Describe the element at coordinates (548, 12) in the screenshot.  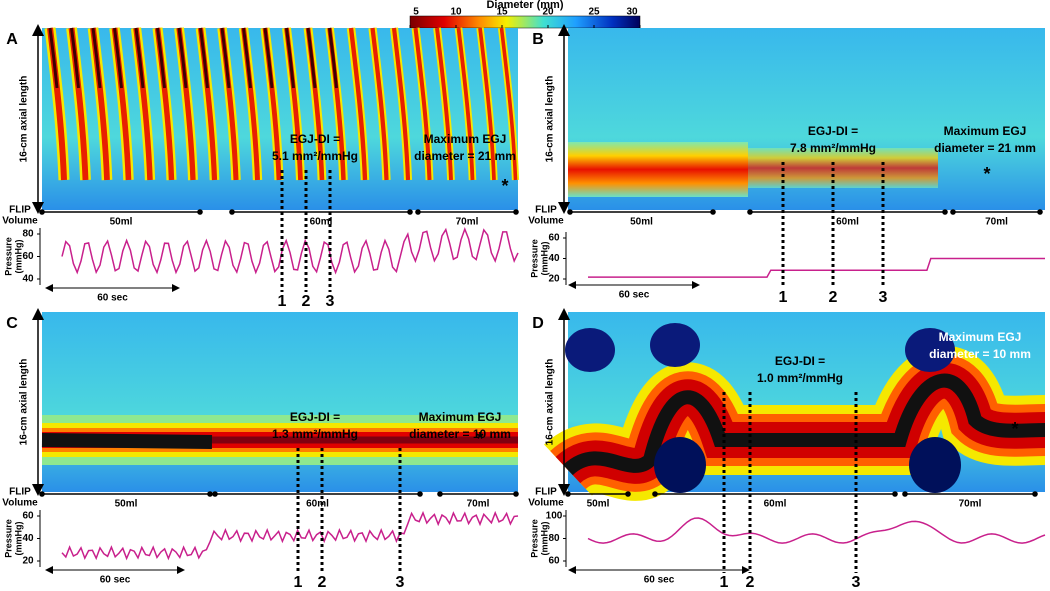
I see `colorbar-tick-label: 20` at that location.